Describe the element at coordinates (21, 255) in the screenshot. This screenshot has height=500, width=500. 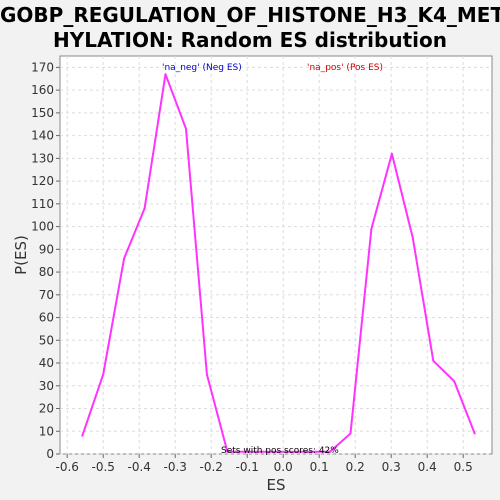
I see `y-axis-title: P(ES)` at that location.